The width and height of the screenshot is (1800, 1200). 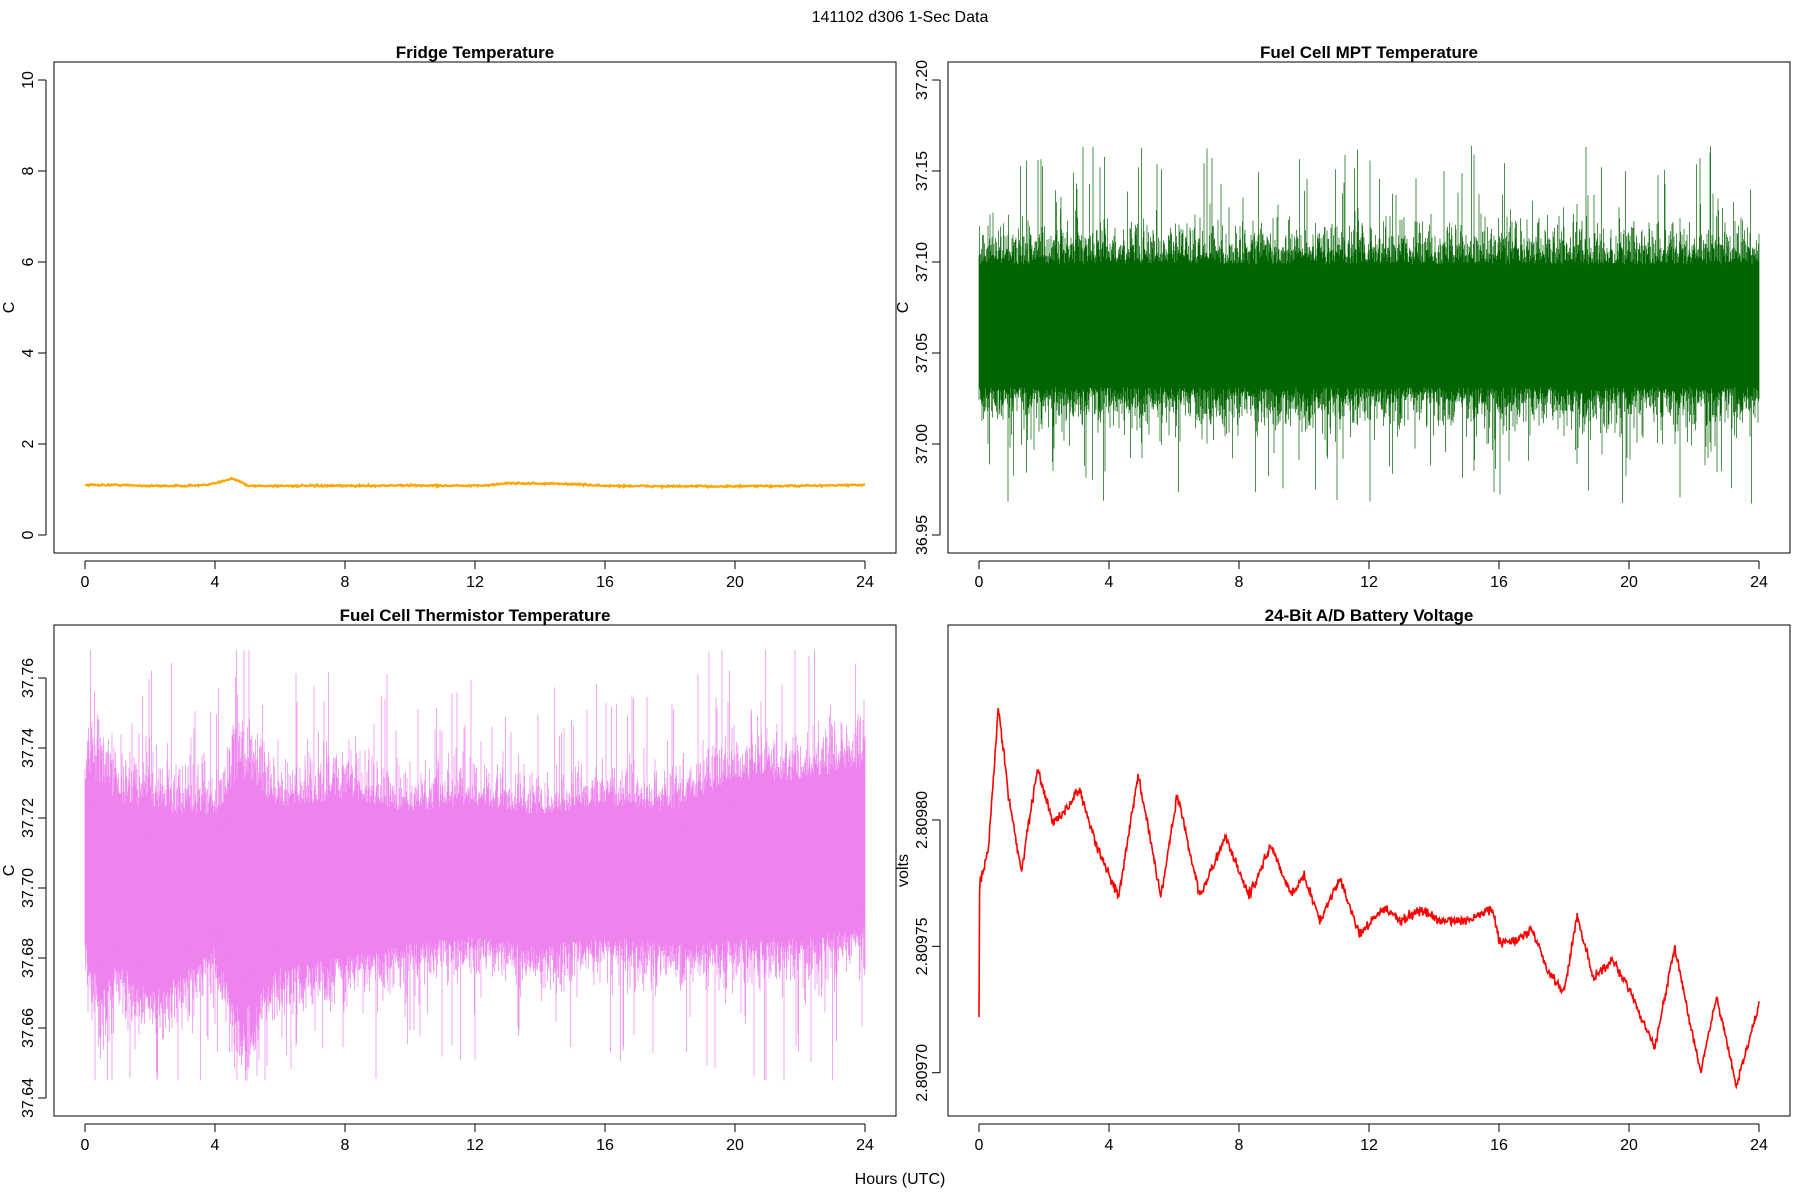 I want to click on y-tick-label: 2.80980, so click(x=922, y=820).